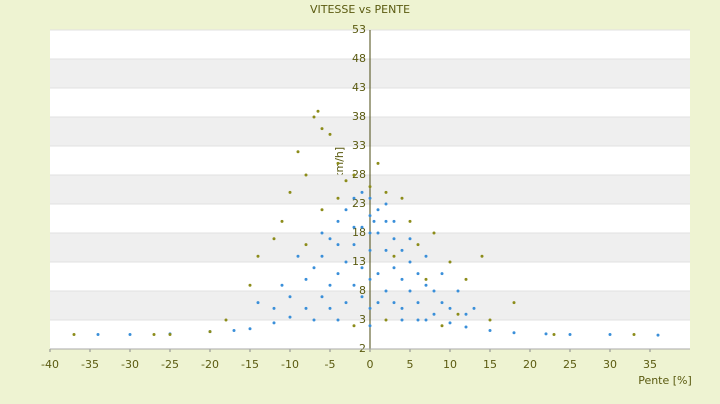  I want to click on y-tick-label: 28, so click(359, 174).